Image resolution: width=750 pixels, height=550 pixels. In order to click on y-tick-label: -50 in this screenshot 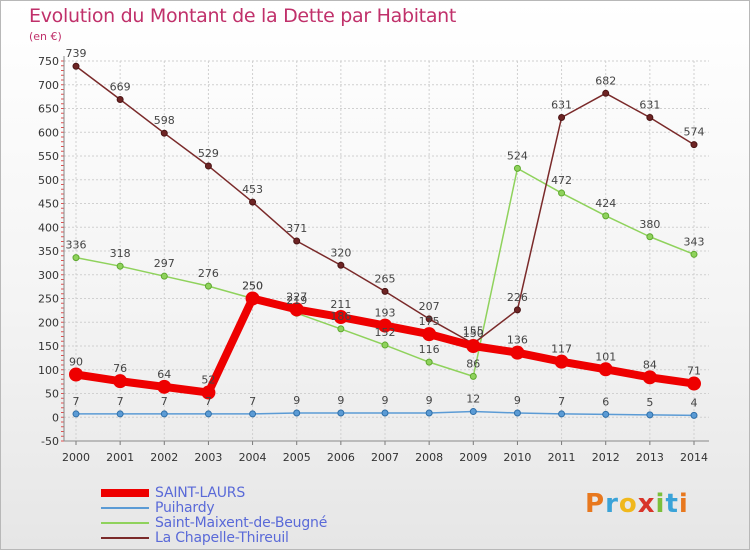, I will do `click(50, 441)`.